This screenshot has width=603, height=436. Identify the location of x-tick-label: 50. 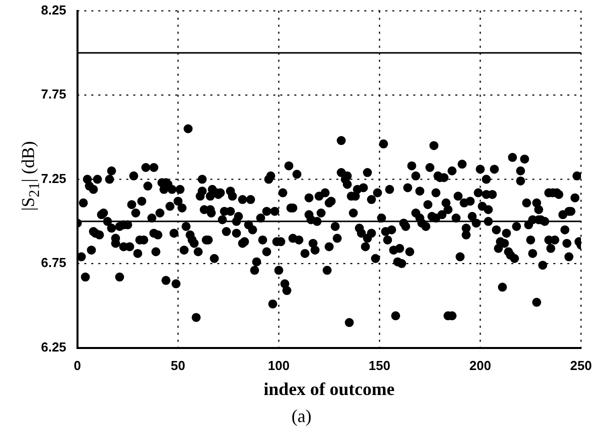
(178, 366).